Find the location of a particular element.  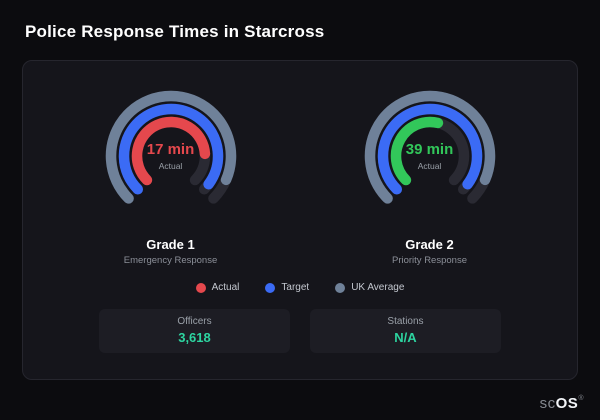

stat-value: N/A is located at coordinates (405, 337).